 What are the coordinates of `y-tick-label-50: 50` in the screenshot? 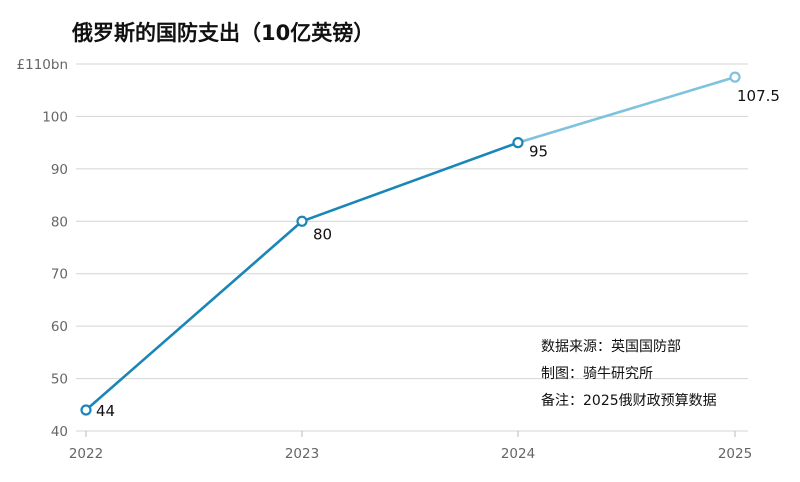 It's located at (59, 380).